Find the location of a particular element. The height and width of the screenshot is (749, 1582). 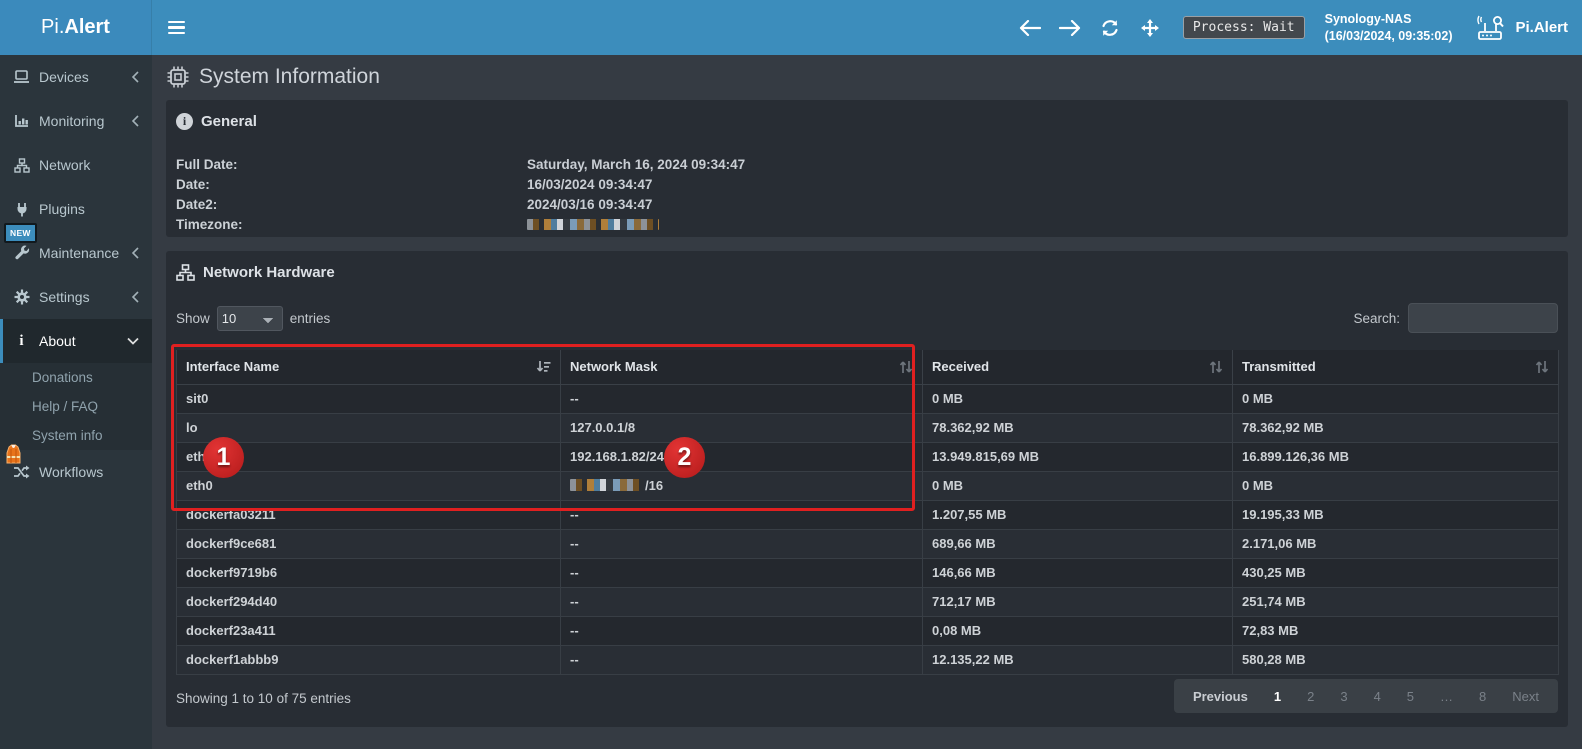

settings-icon is located at coordinates (21, 297).